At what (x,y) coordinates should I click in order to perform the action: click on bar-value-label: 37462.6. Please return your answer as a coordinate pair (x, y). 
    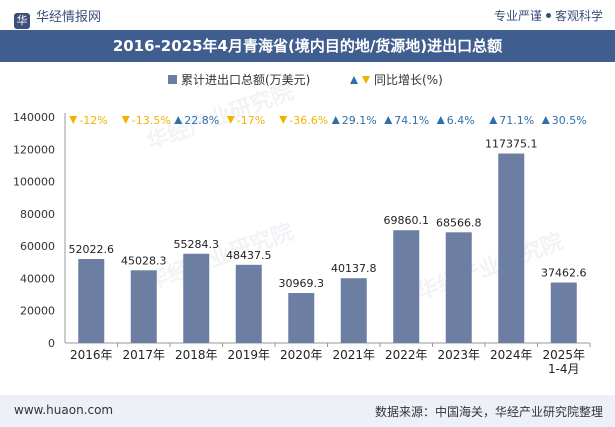
    Looking at the image, I should click on (564, 273).